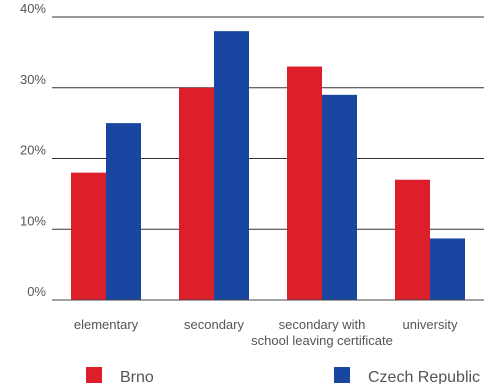 The width and height of the screenshot is (504, 384). I want to click on y-tick-label: 10%, so click(33, 220).